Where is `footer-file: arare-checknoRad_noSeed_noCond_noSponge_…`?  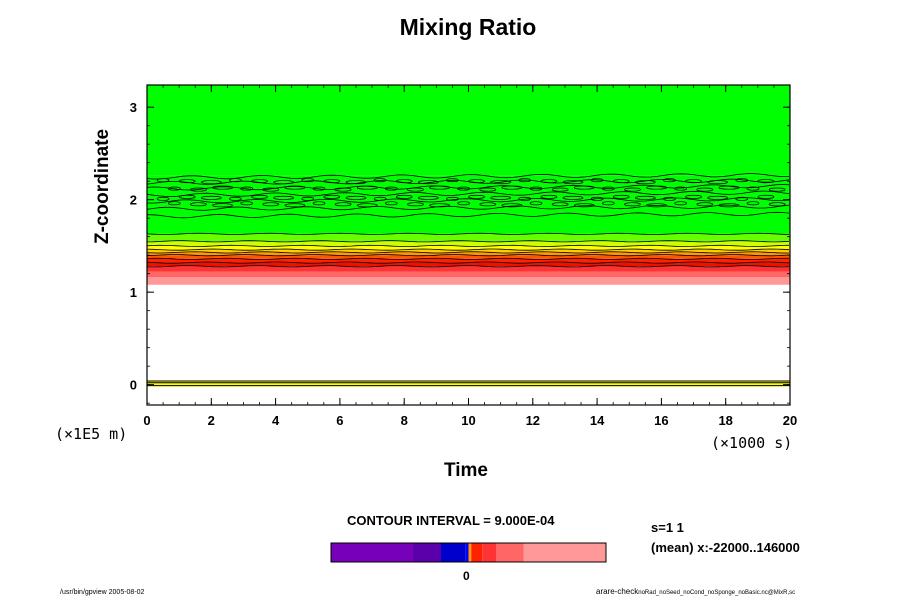 footer-file: arare-checknoRad_noSeed_noCond_noSponge_… is located at coordinates (695, 591).